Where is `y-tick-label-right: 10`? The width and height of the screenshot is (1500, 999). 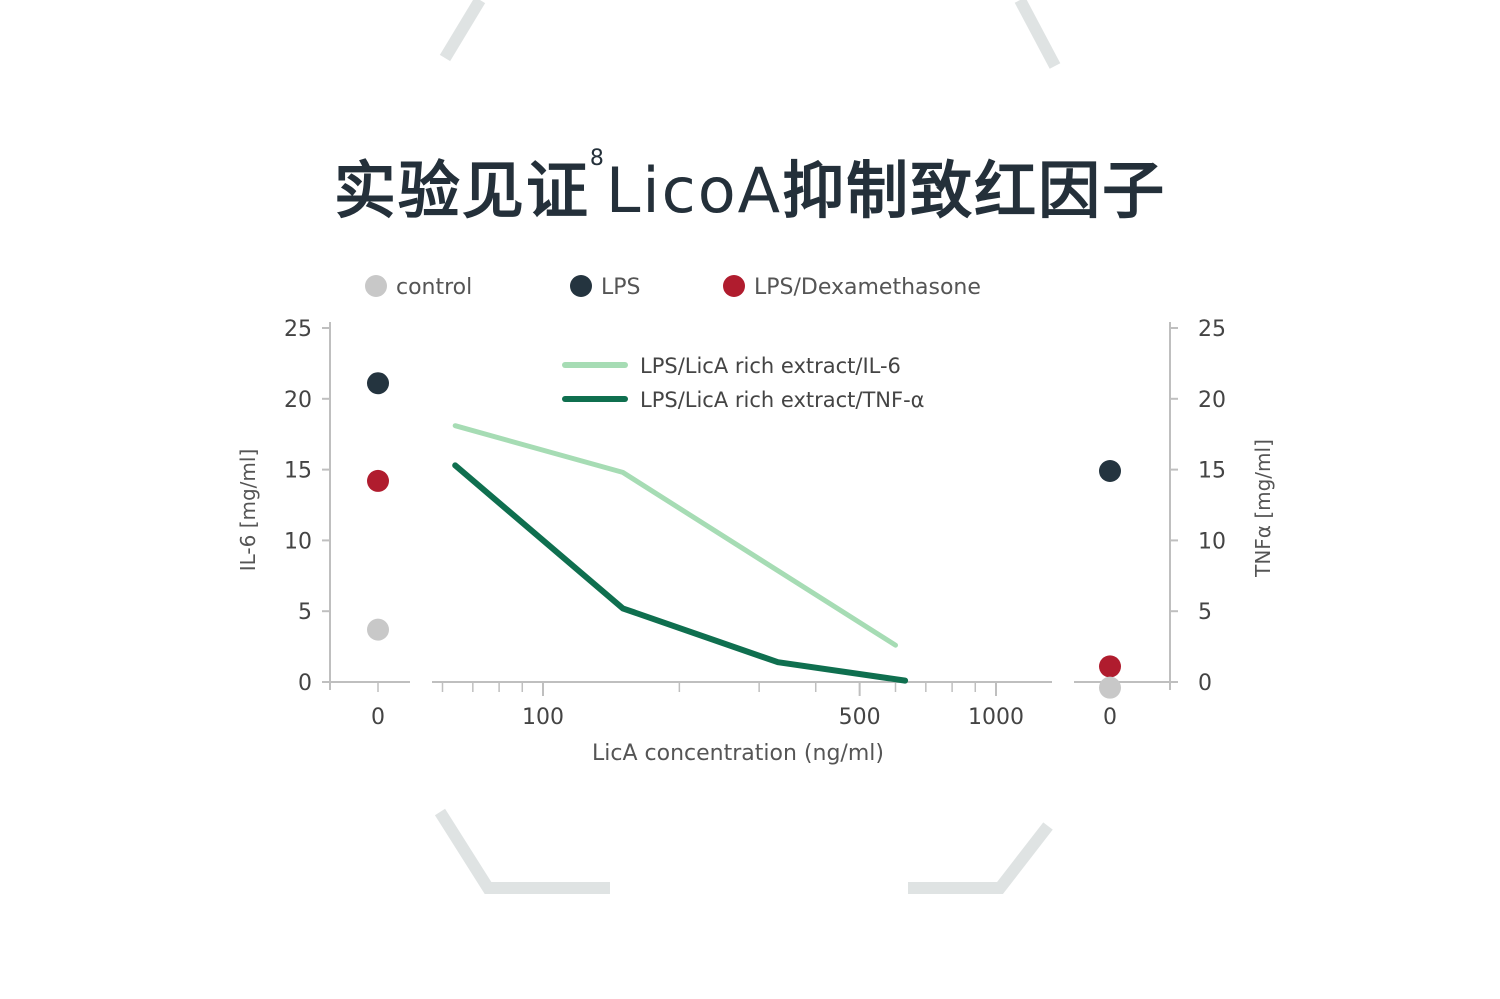 y-tick-label-right: 10 is located at coordinates (1212, 541).